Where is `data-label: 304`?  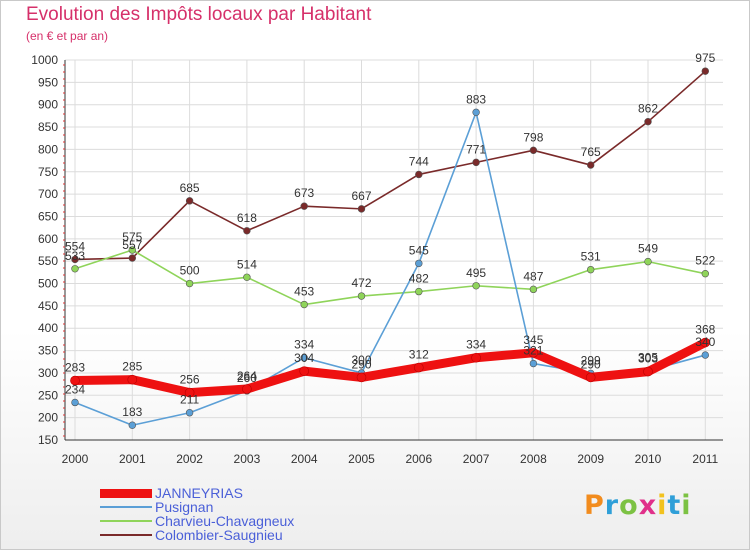 data-label: 304 is located at coordinates (304, 358).